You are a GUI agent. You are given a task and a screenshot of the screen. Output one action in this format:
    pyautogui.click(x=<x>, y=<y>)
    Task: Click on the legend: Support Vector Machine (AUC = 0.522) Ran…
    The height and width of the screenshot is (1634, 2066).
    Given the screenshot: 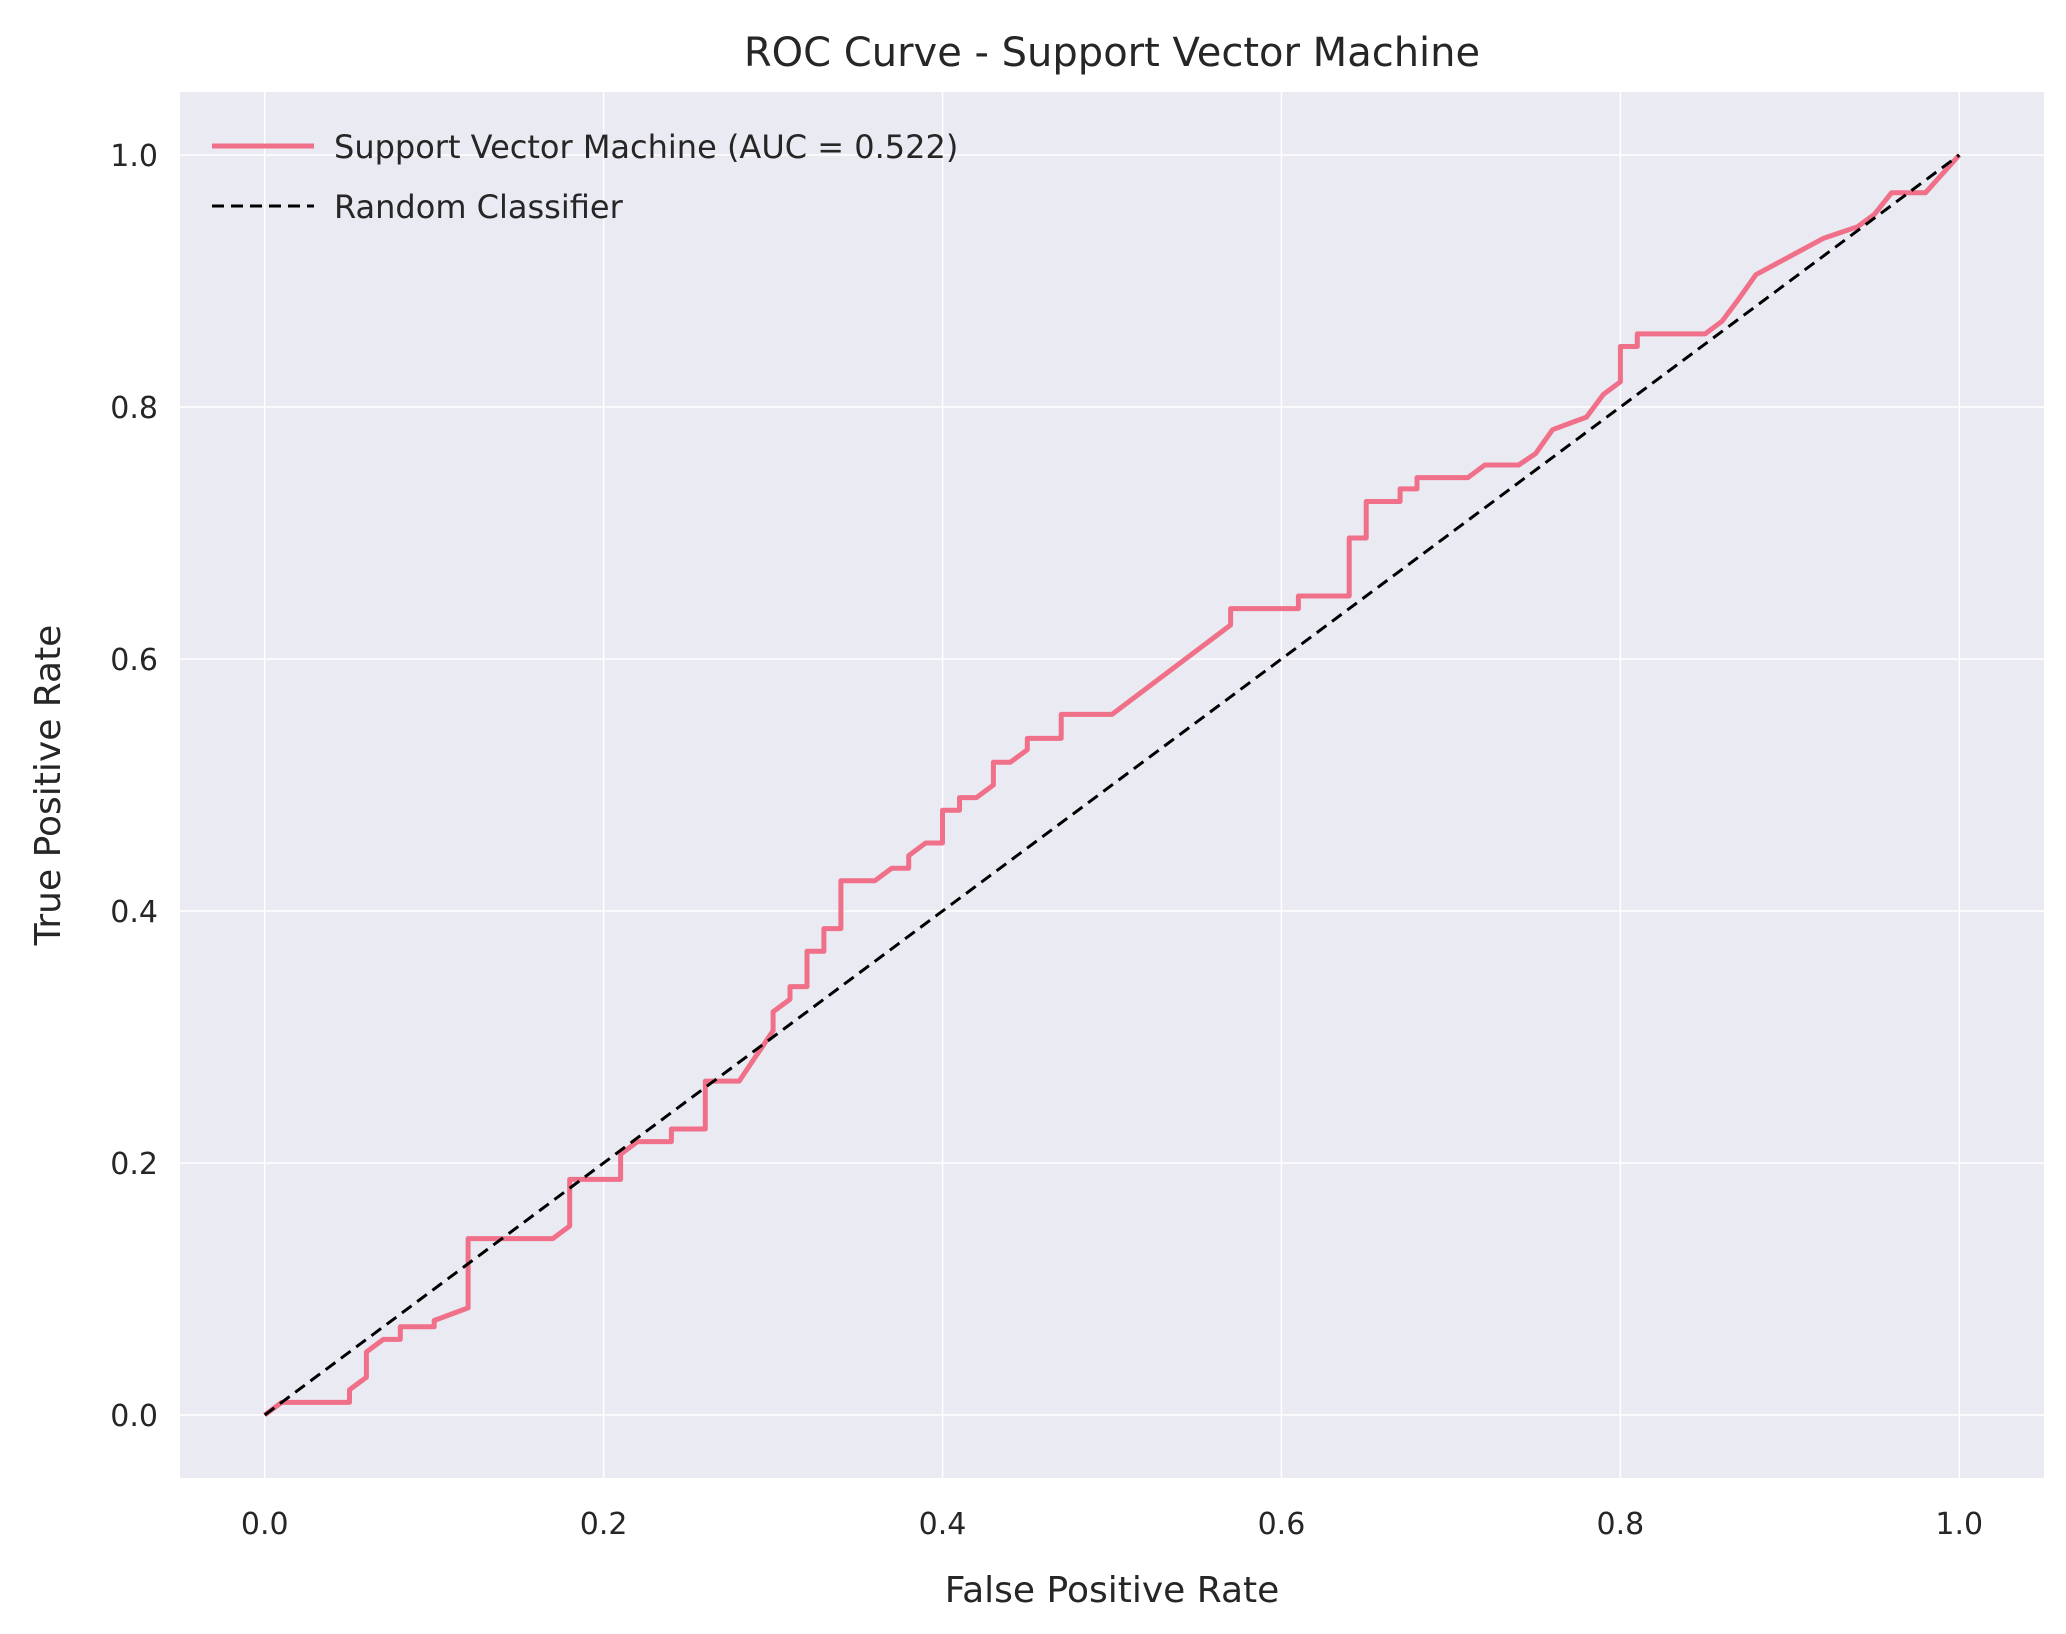 What is the action you would take?
    pyautogui.click(x=585, y=177)
    